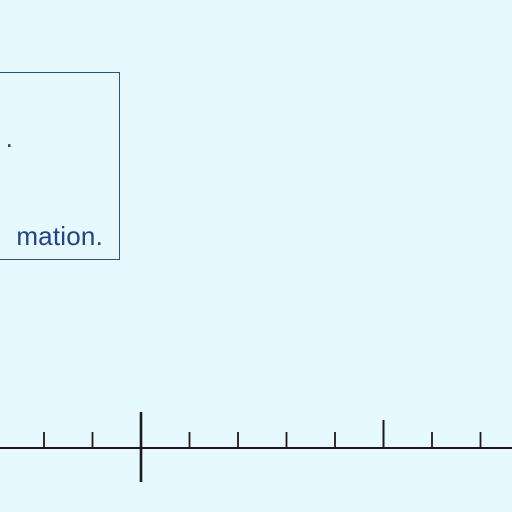  I want to click on info-callout-box: . mation., so click(60, 166).